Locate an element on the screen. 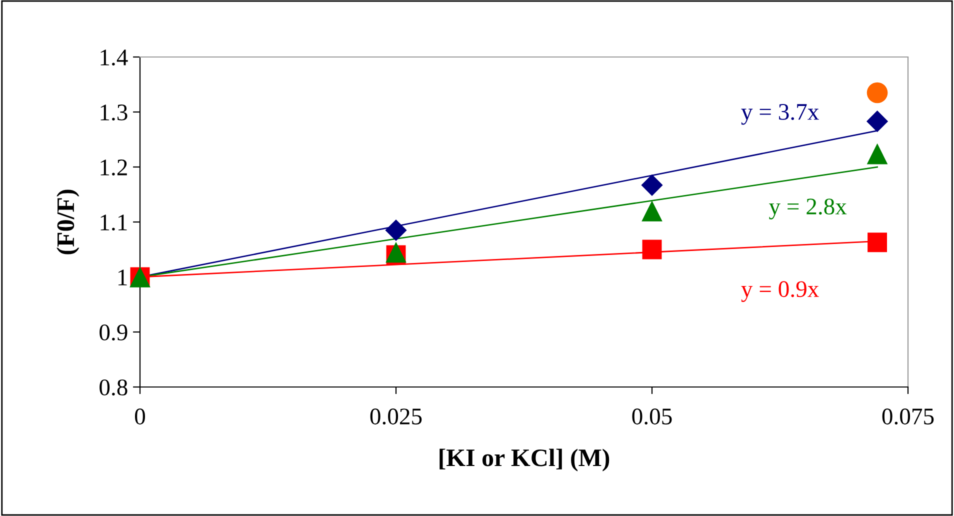 This screenshot has height=516, width=954. x-axis-title: [KI or KCl] (M) is located at coordinates (525, 460).